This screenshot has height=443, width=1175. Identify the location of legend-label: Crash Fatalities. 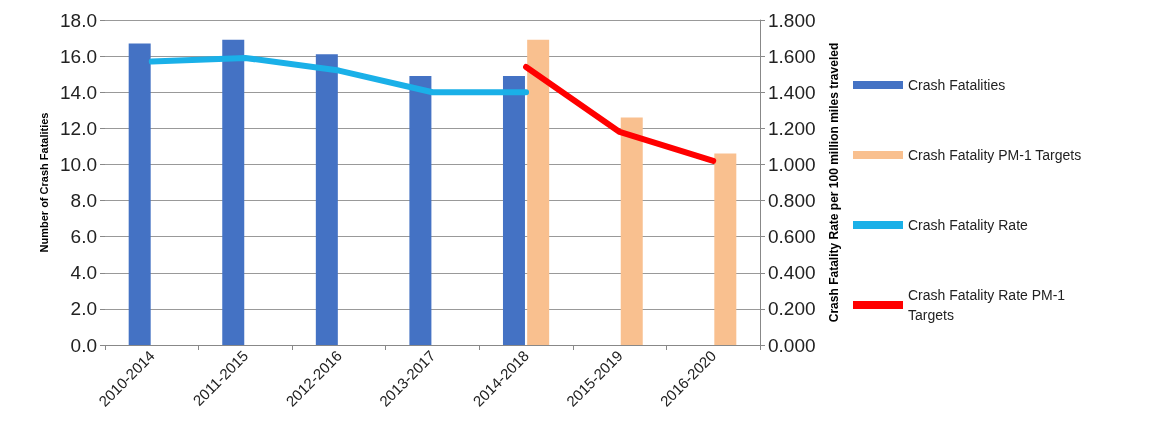
(957, 85).